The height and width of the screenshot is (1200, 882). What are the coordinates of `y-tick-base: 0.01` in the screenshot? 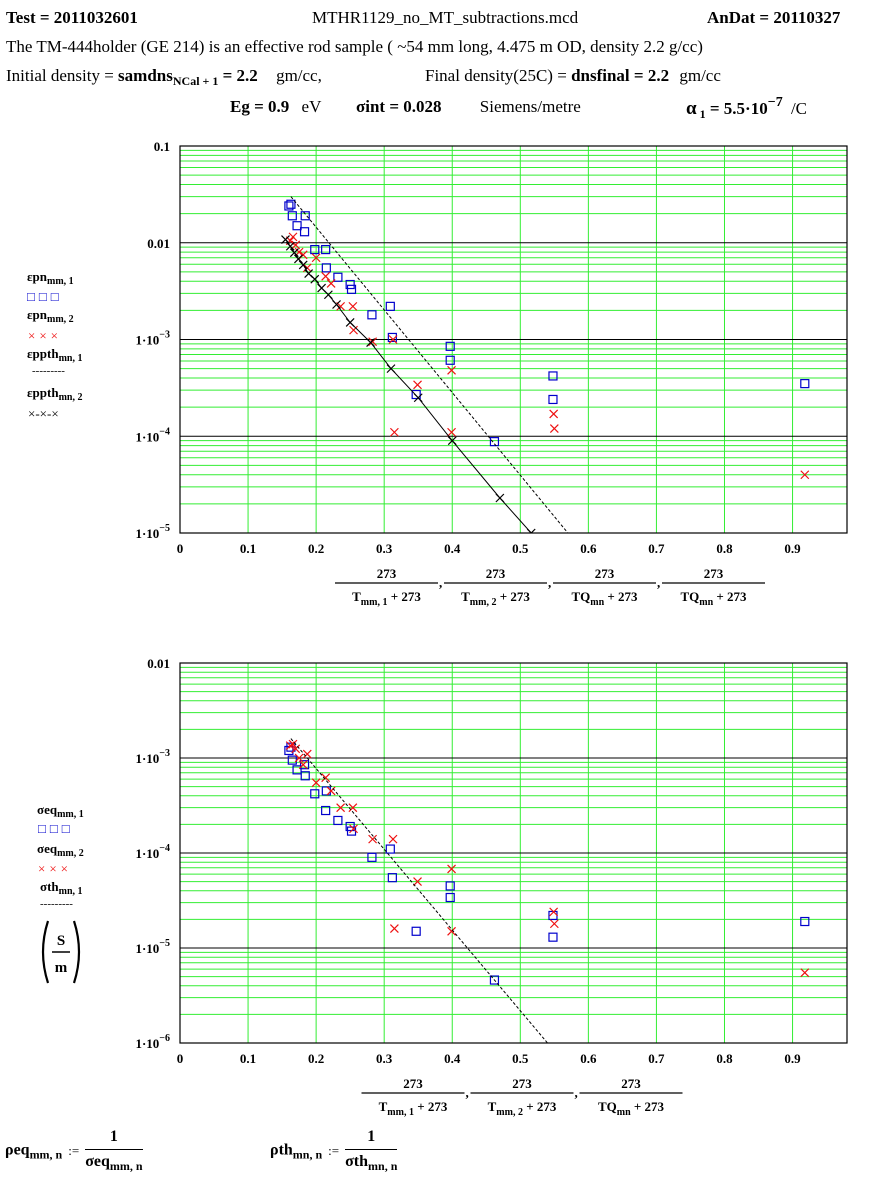 It's located at (158, 243).